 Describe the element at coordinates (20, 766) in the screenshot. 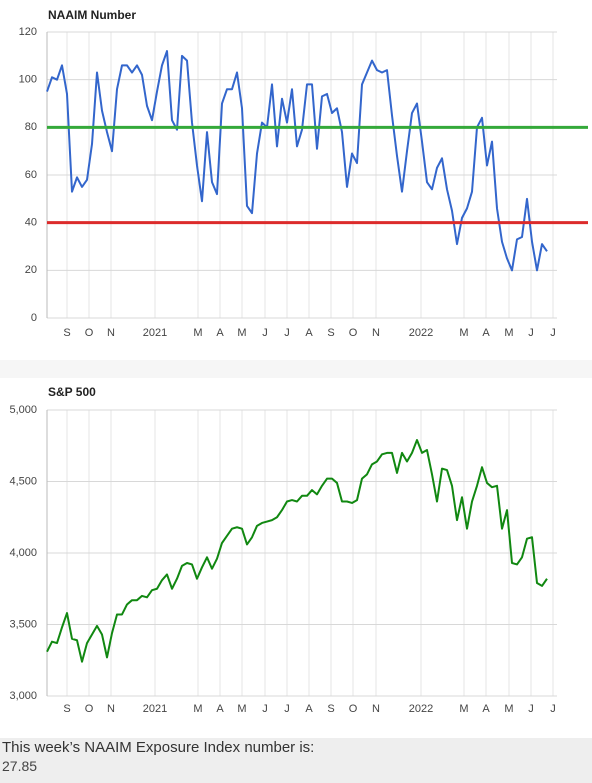

I see `footer-value: 27.85` at that location.